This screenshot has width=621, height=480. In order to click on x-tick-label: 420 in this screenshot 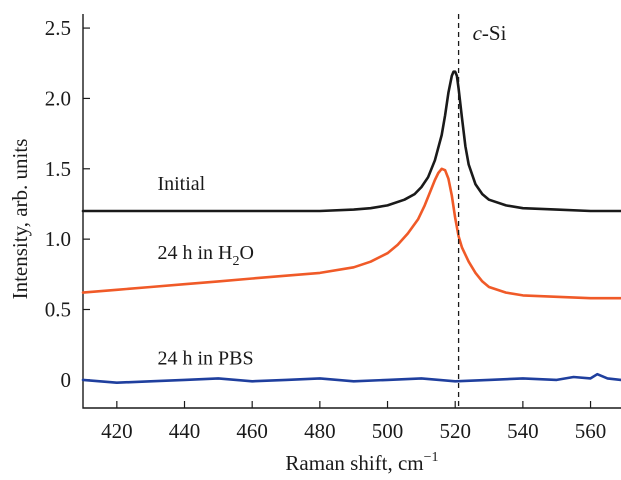, I will do `click(117, 431)`.